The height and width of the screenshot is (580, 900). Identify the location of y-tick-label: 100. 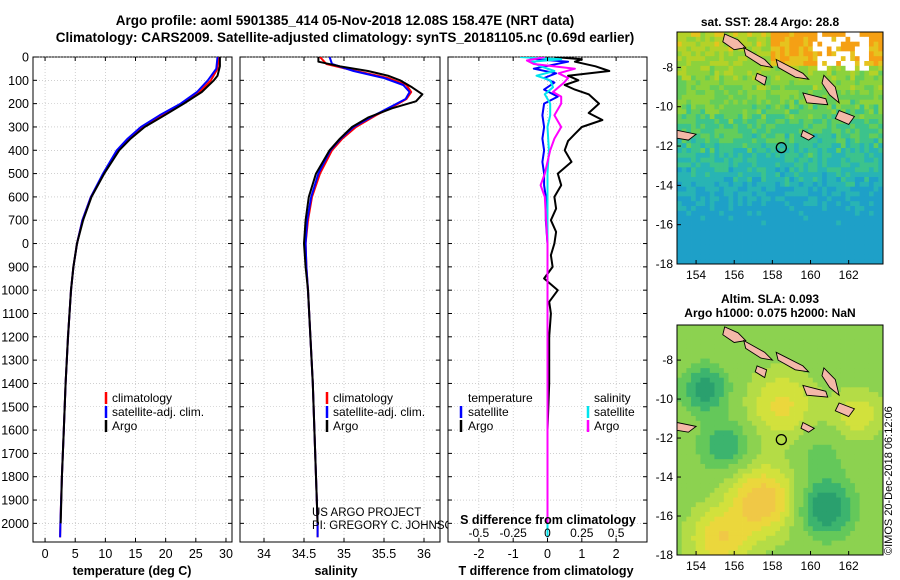
(18, 81).